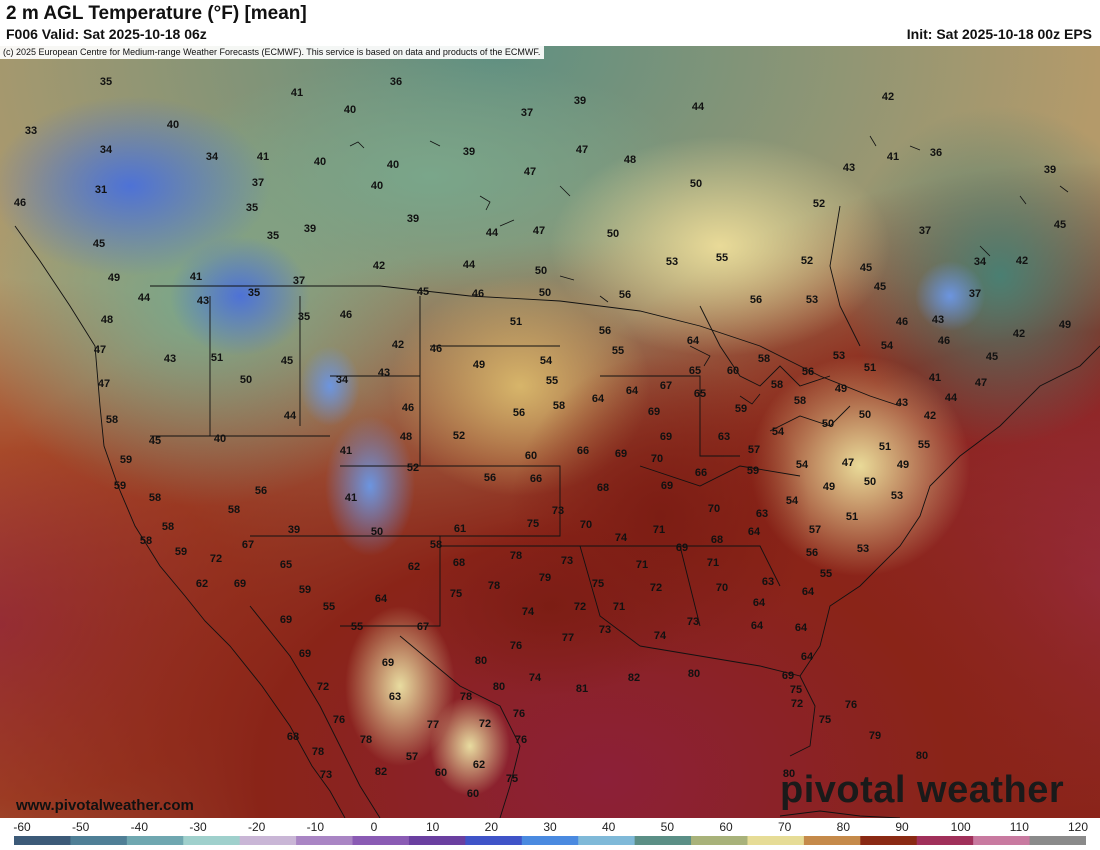 This screenshot has width=1100, height=850. Describe the element at coordinates (492, 233) in the screenshot. I see `temperature-value: 44` at that location.